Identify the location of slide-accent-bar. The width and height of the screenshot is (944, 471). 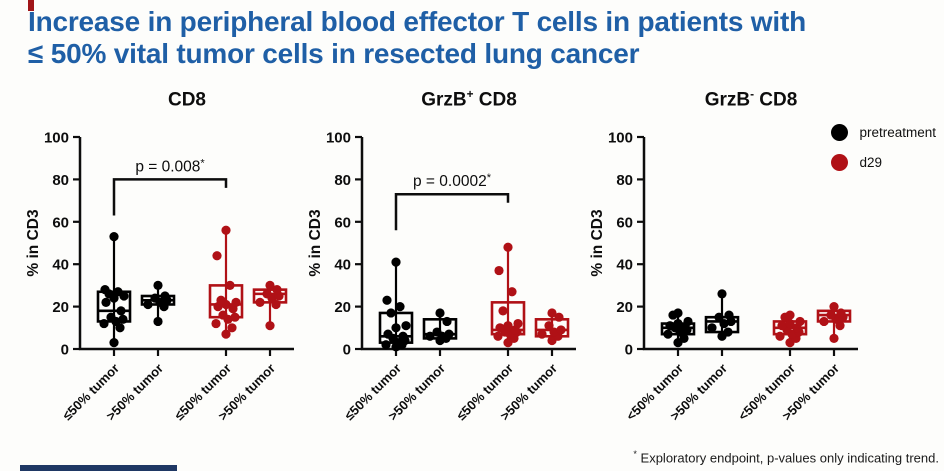
(98, 468).